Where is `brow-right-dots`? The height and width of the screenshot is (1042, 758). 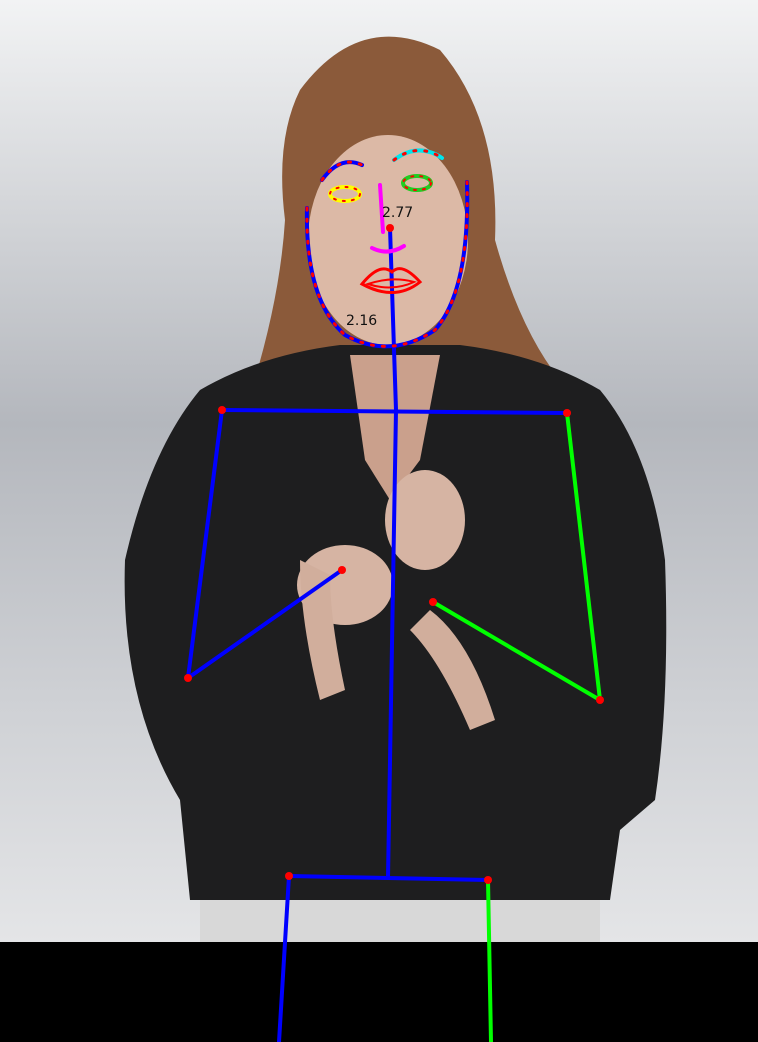
brow-right-dots is located at coordinates (418, 155).